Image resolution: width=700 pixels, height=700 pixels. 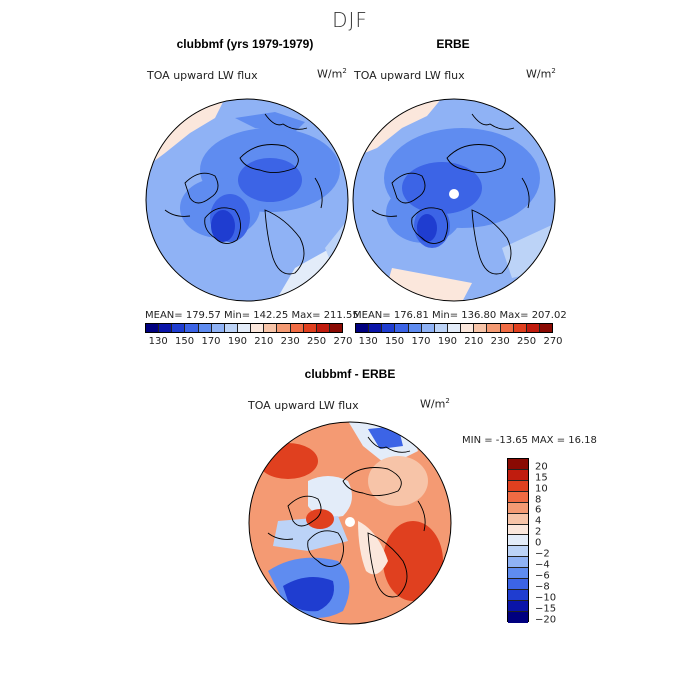 I want to click on panel2-stats: MEAN= 176.81 Min= 136.80 Max= 207.02, so click(x=460, y=315).